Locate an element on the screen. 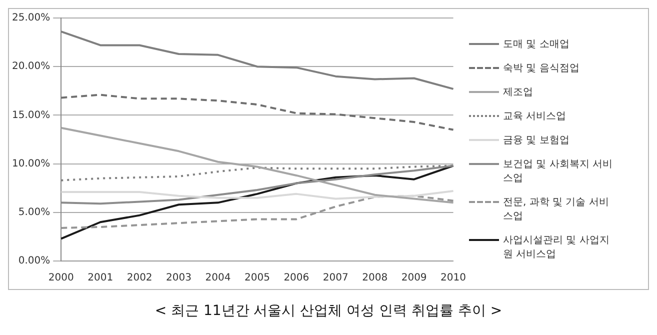 The image size is (657, 335). x-tick-label: 2001 is located at coordinates (101, 278).